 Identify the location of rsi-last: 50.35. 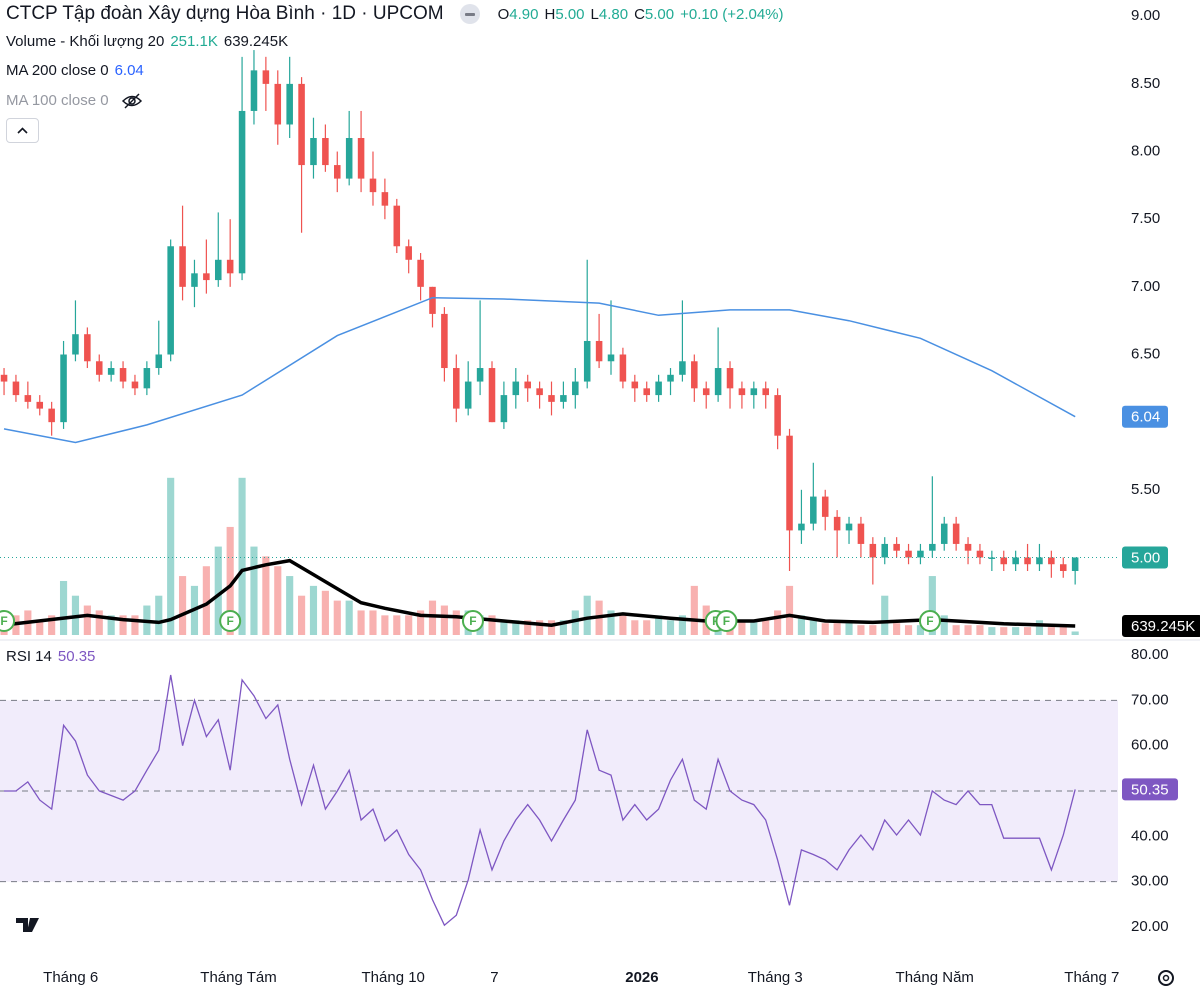
(76, 656).